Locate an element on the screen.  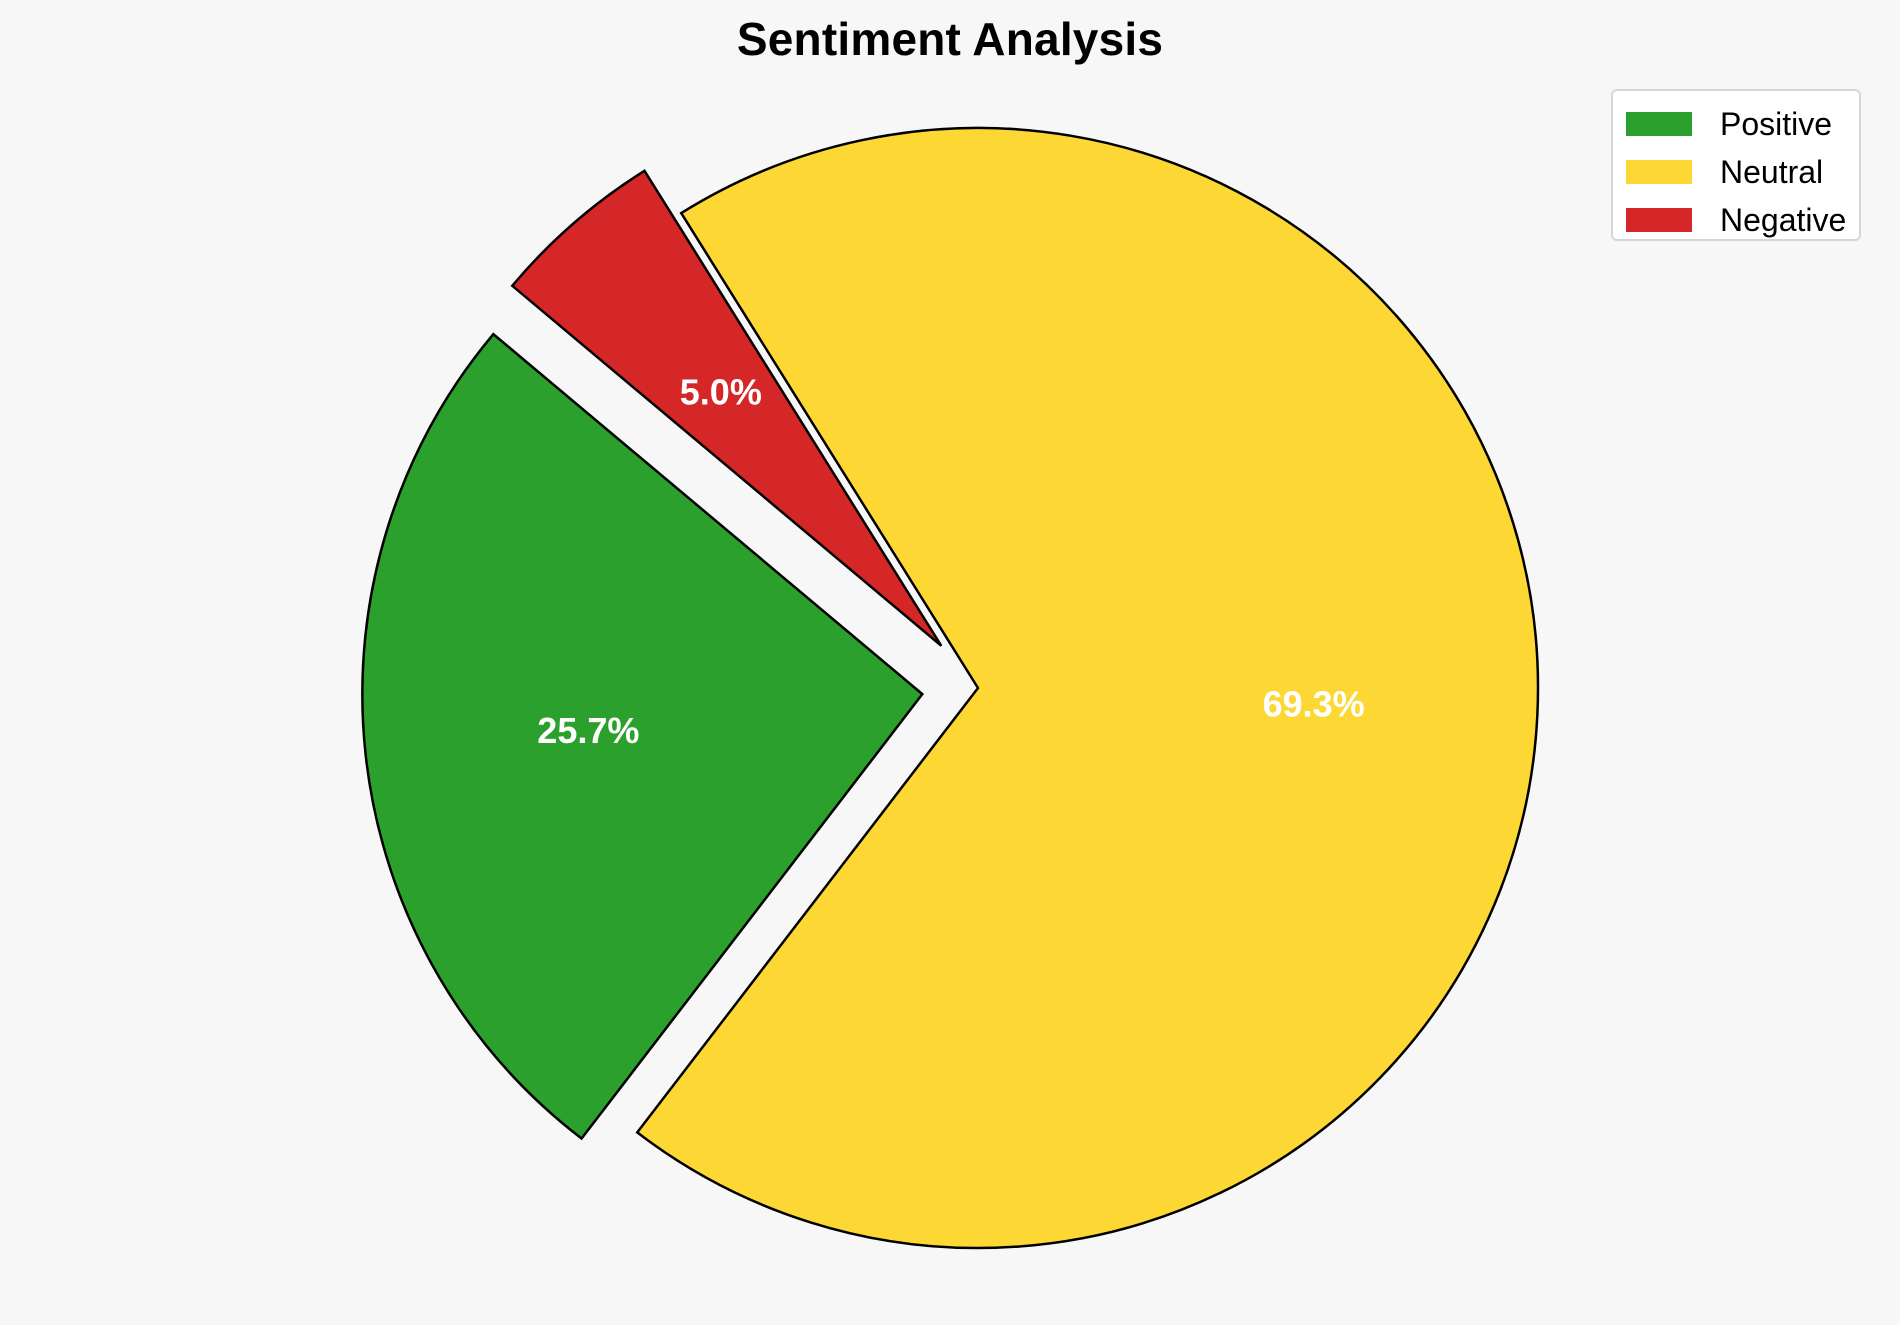
legend-entry-positive: Positive is located at coordinates (1736, 124).